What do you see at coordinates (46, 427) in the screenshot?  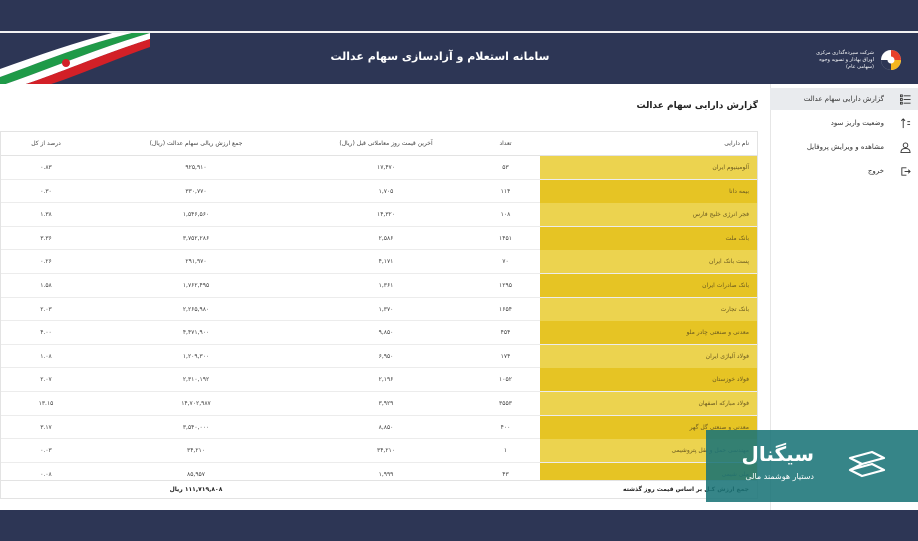 I see `asset-percent: ۳.۱۷` at bounding box center [46, 427].